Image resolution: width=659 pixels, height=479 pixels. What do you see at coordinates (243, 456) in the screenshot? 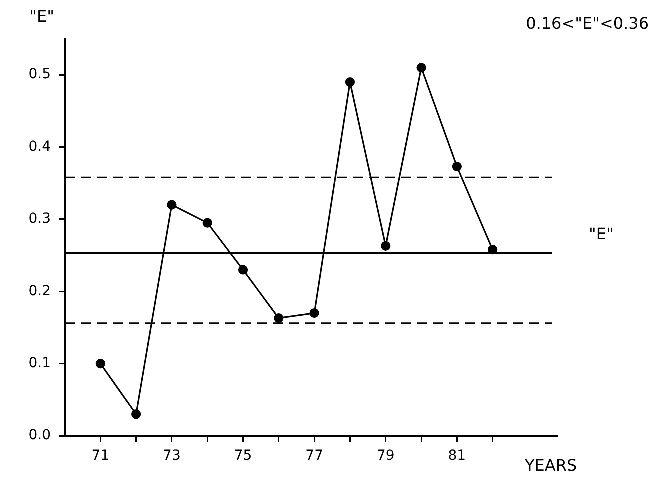
I see `x-tick-label: 75` at bounding box center [243, 456].